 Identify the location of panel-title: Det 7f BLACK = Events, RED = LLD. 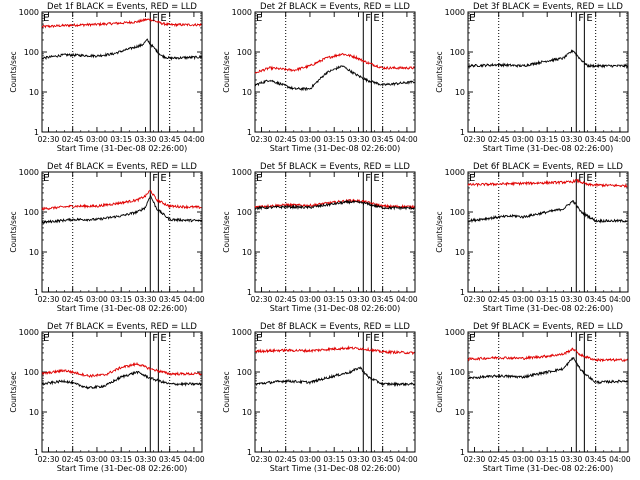
(122, 327).